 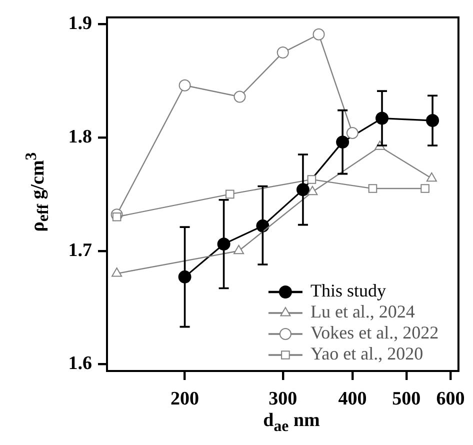 What do you see at coordinates (185, 399) in the screenshot?
I see `x-tick-label: 200` at bounding box center [185, 399].